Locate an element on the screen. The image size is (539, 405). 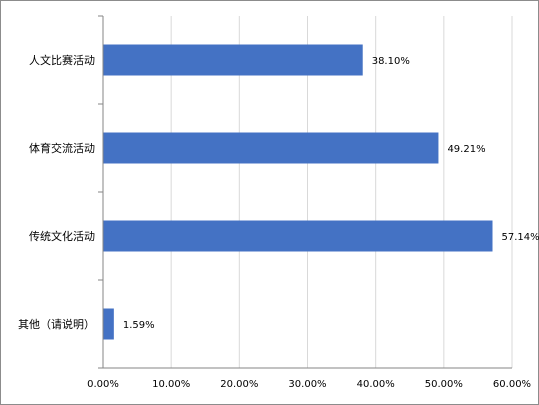
x-tick-label: 50.00% is located at coordinates (444, 384).